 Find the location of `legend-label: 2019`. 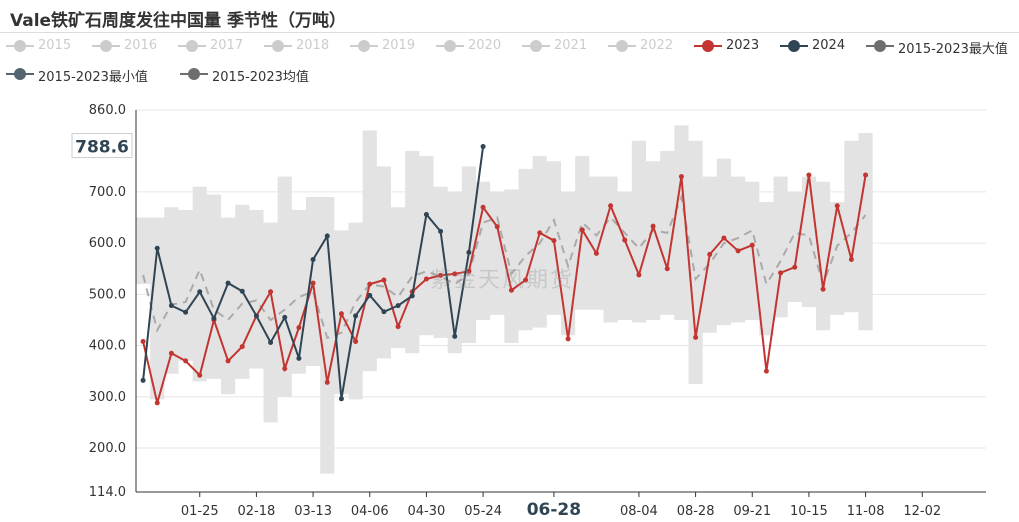

legend-label: 2019 is located at coordinates (399, 45).